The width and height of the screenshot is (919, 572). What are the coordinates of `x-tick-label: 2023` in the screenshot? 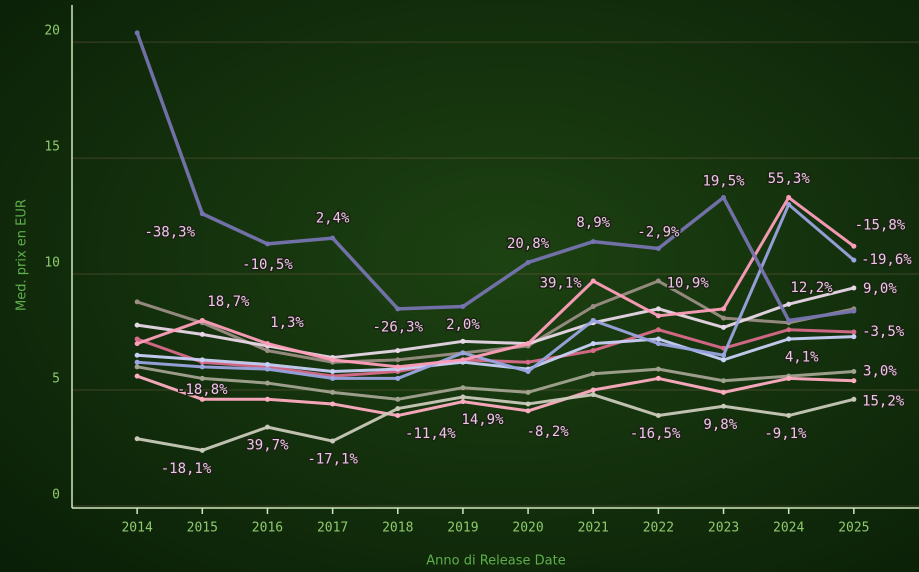 It's located at (723, 528).